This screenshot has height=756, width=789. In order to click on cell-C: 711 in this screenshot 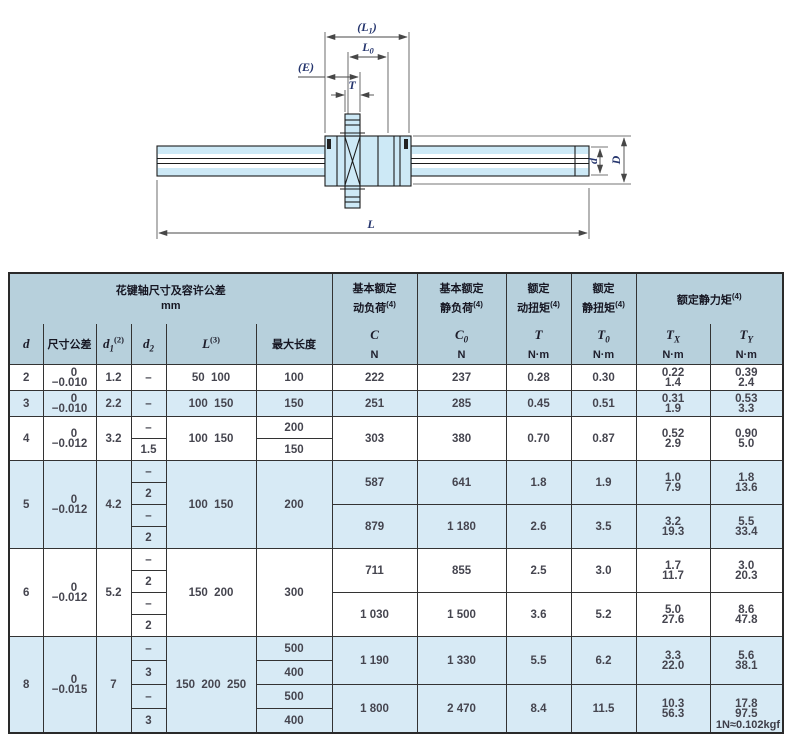, I will do `click(374, 570)`.